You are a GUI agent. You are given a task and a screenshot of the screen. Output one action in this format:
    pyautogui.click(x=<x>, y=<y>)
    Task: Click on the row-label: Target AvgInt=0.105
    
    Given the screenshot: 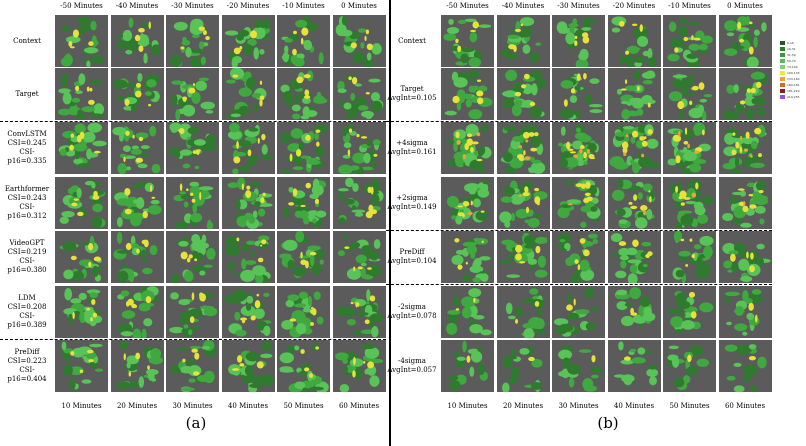 What is the action you would take?
    pyautogui.click(x=412, y=94)
    